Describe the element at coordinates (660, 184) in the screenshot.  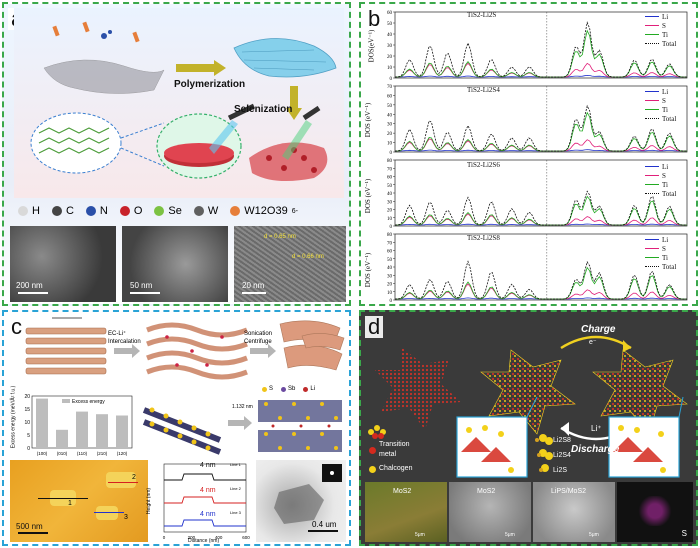
I see `dos-legend3-ti: Ti` at that location.